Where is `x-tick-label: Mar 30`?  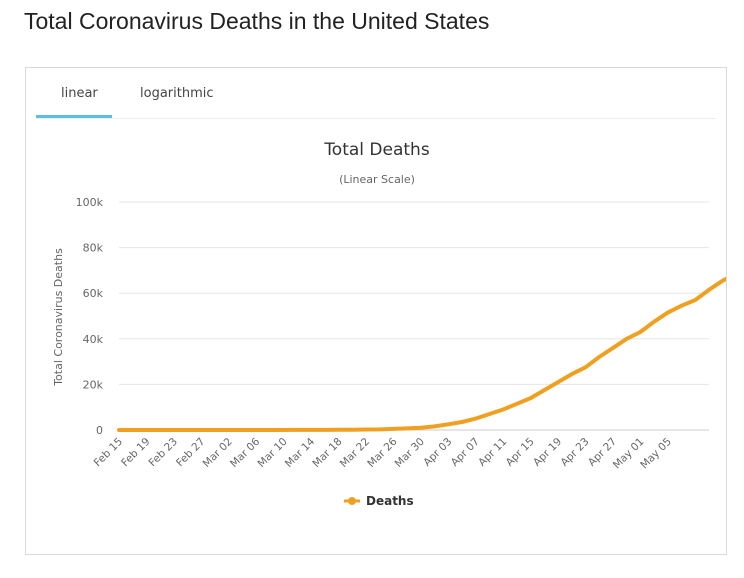 x-tick-label: Mar 30 is located at coordinates (410, 453).